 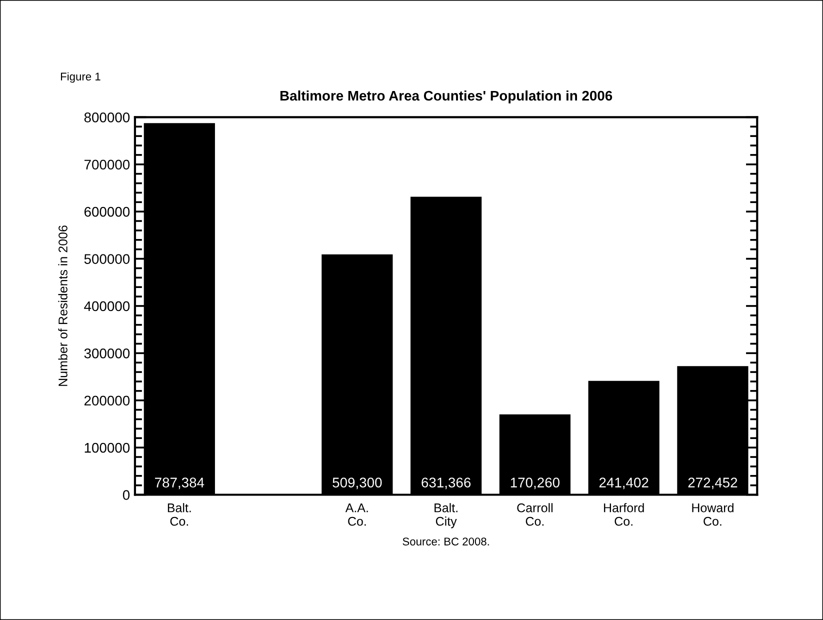 What do you see at coordinates (535, 514) in the screenshot?
I see `x-tick-label: Carroll Co.` at bounding box center [535, 514].